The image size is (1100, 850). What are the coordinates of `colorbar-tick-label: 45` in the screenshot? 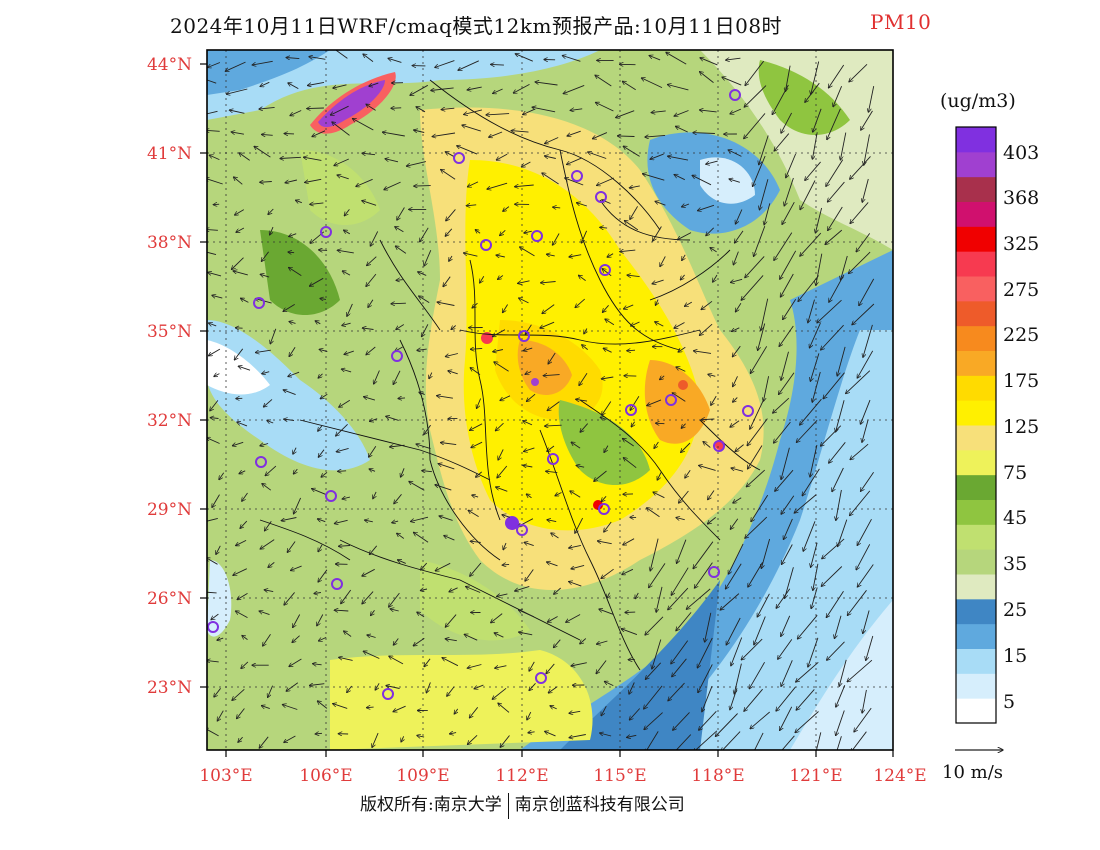 It's located at (1015, 518).